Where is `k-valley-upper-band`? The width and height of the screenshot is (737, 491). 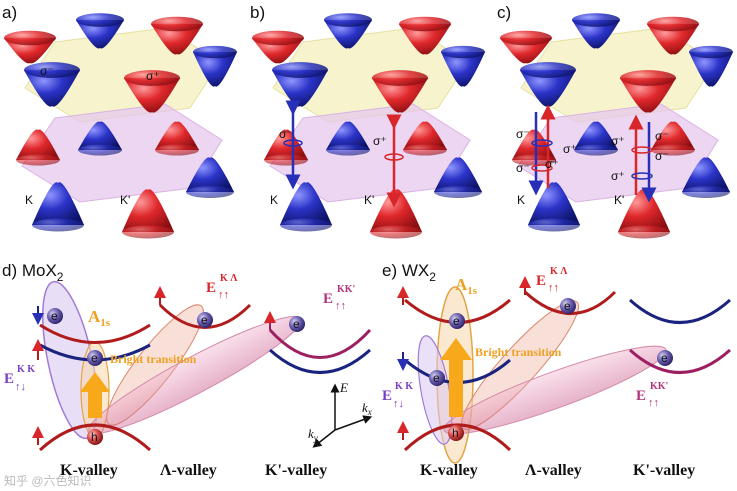
k-valley-upper-band is located at coordinates (95, 333).